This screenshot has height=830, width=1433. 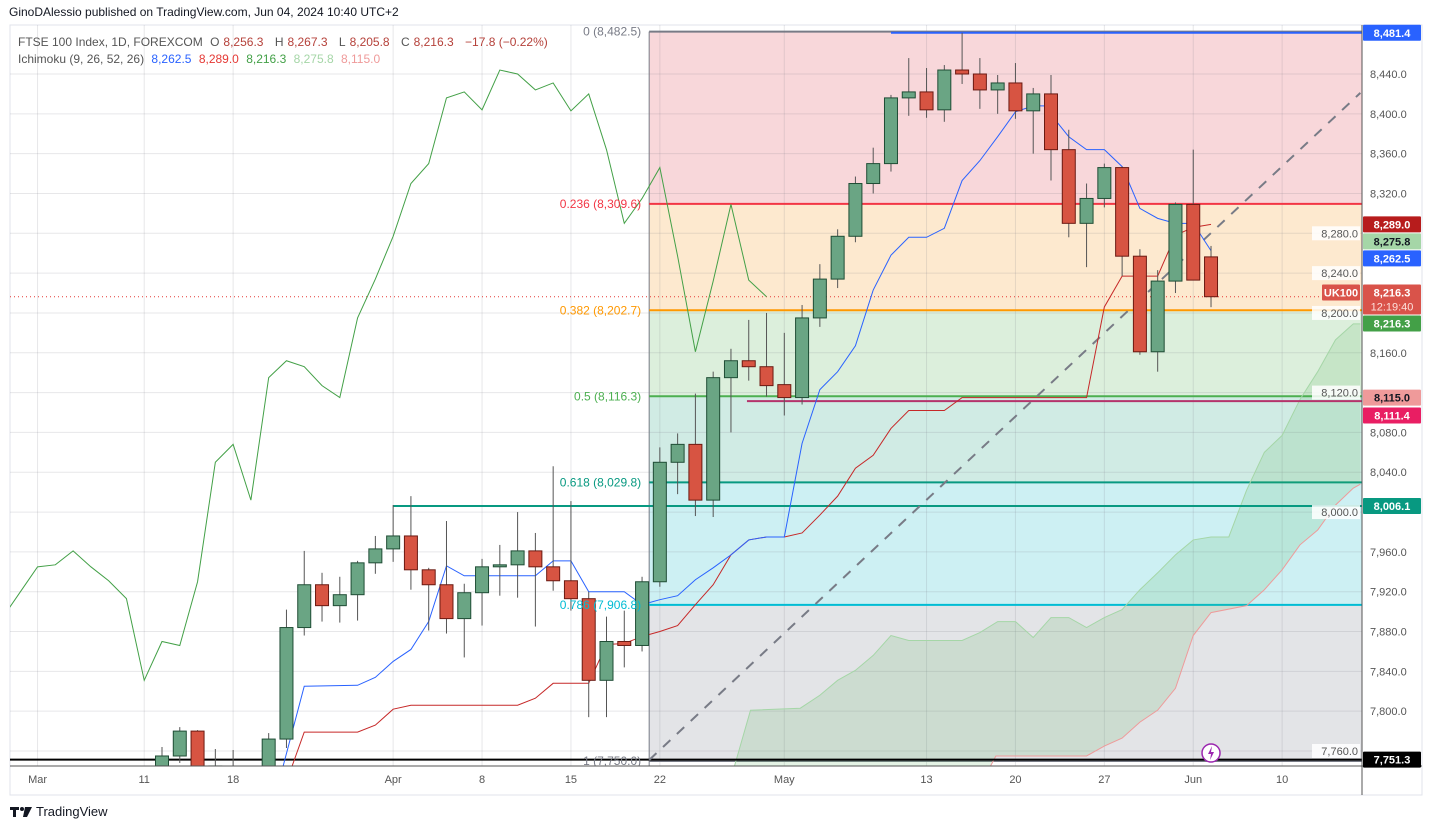 What do you see at coordinates (1388, 433) in the screenshot?
I see `y-tick-label: 8,080.0` at bounding box center [1388, 433].